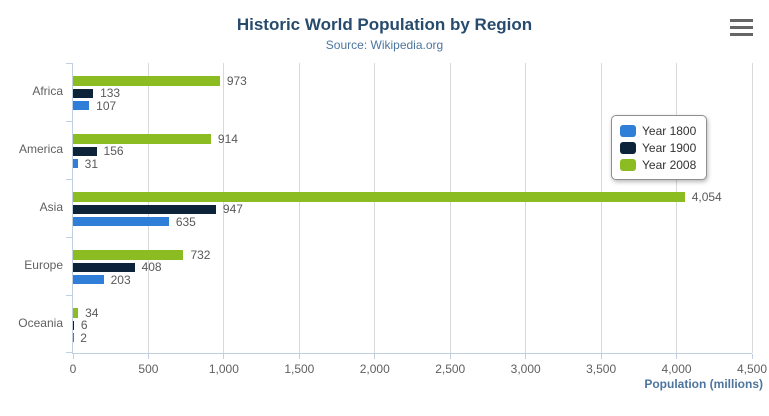  Describe the element at coordinates (40, 149) in the screenshot. I see `category-label: America` at that location.